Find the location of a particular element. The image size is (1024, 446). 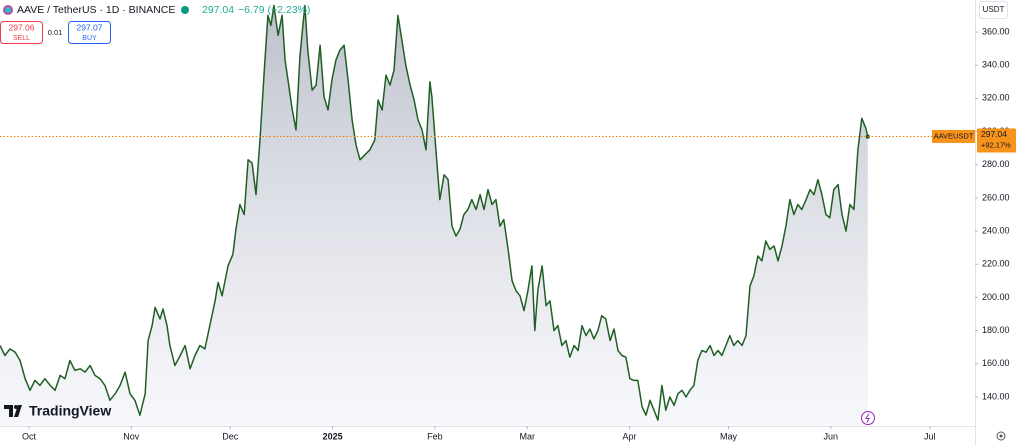

y-tick-label: 340.00 is located at coordinates (996, 65).